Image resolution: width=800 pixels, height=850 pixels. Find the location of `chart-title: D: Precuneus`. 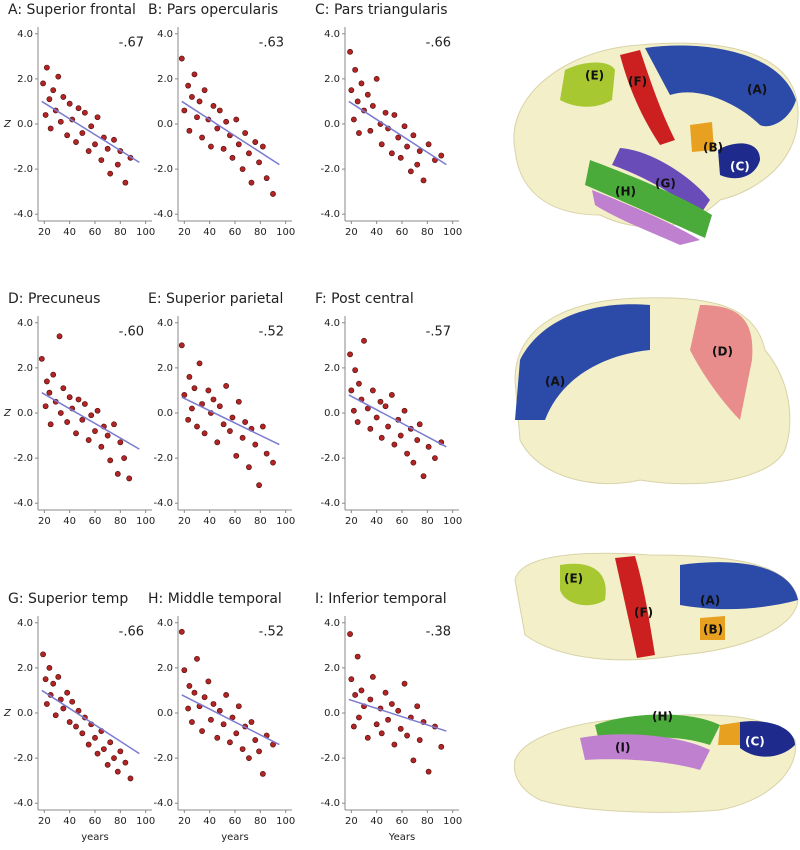

chart-title: D: Precuneus is located at coordinates (54, 299).